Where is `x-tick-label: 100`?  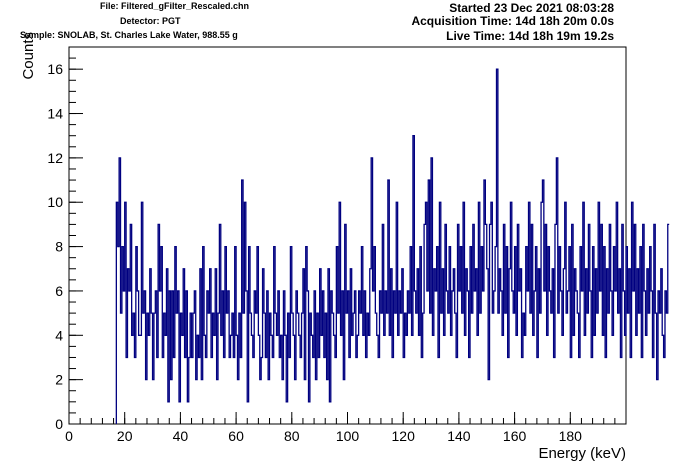
x-tick-label: 100 is located at coordinates (348, 436).